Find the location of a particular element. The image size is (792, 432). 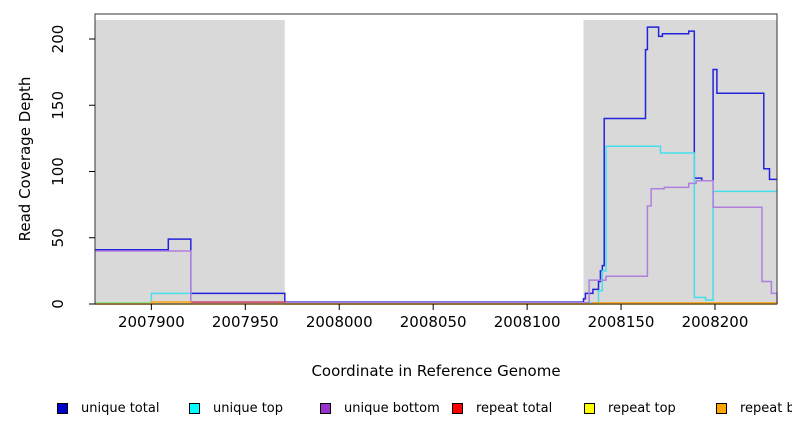

x-tick-label: 2008000 is located at coordinates (339, 322).